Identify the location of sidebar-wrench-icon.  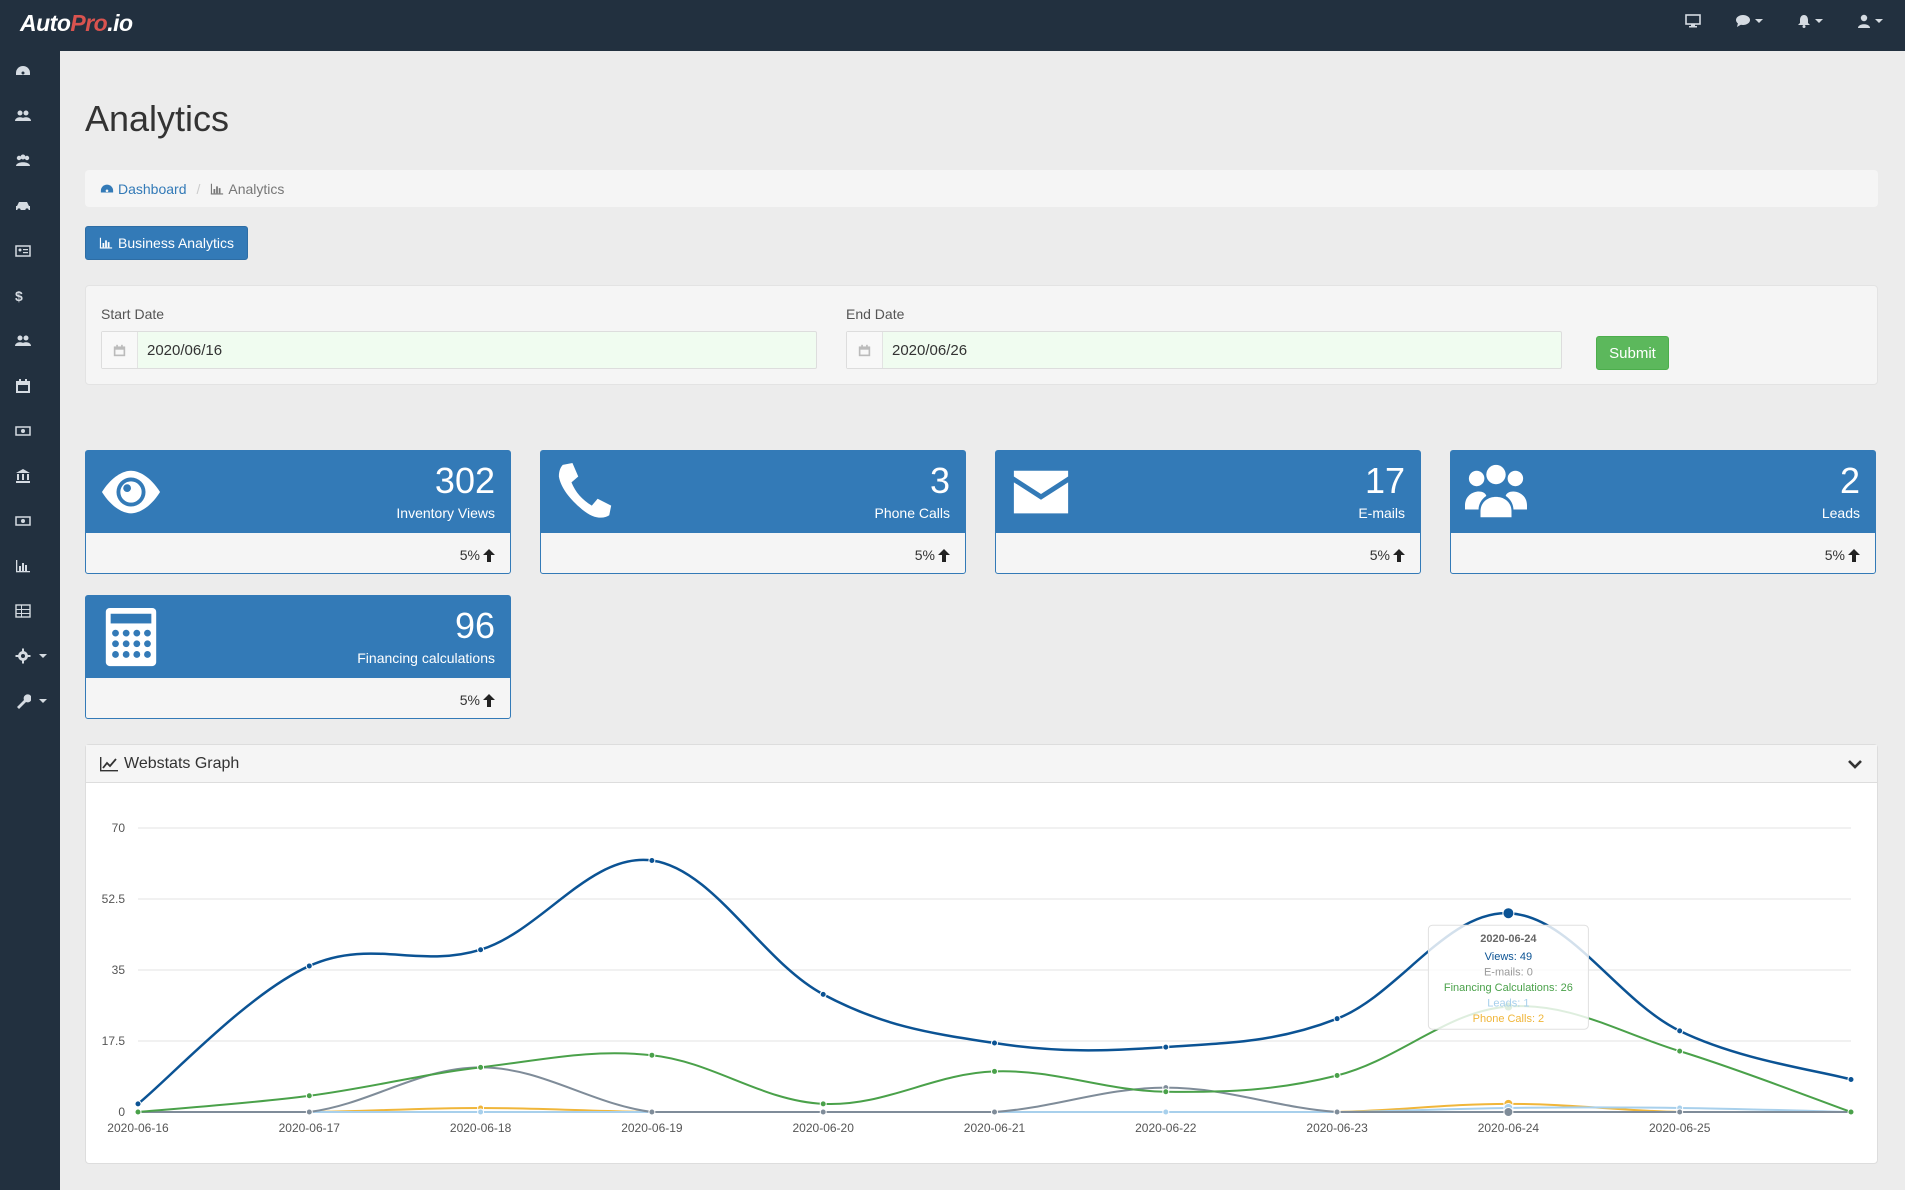
(30, 701).